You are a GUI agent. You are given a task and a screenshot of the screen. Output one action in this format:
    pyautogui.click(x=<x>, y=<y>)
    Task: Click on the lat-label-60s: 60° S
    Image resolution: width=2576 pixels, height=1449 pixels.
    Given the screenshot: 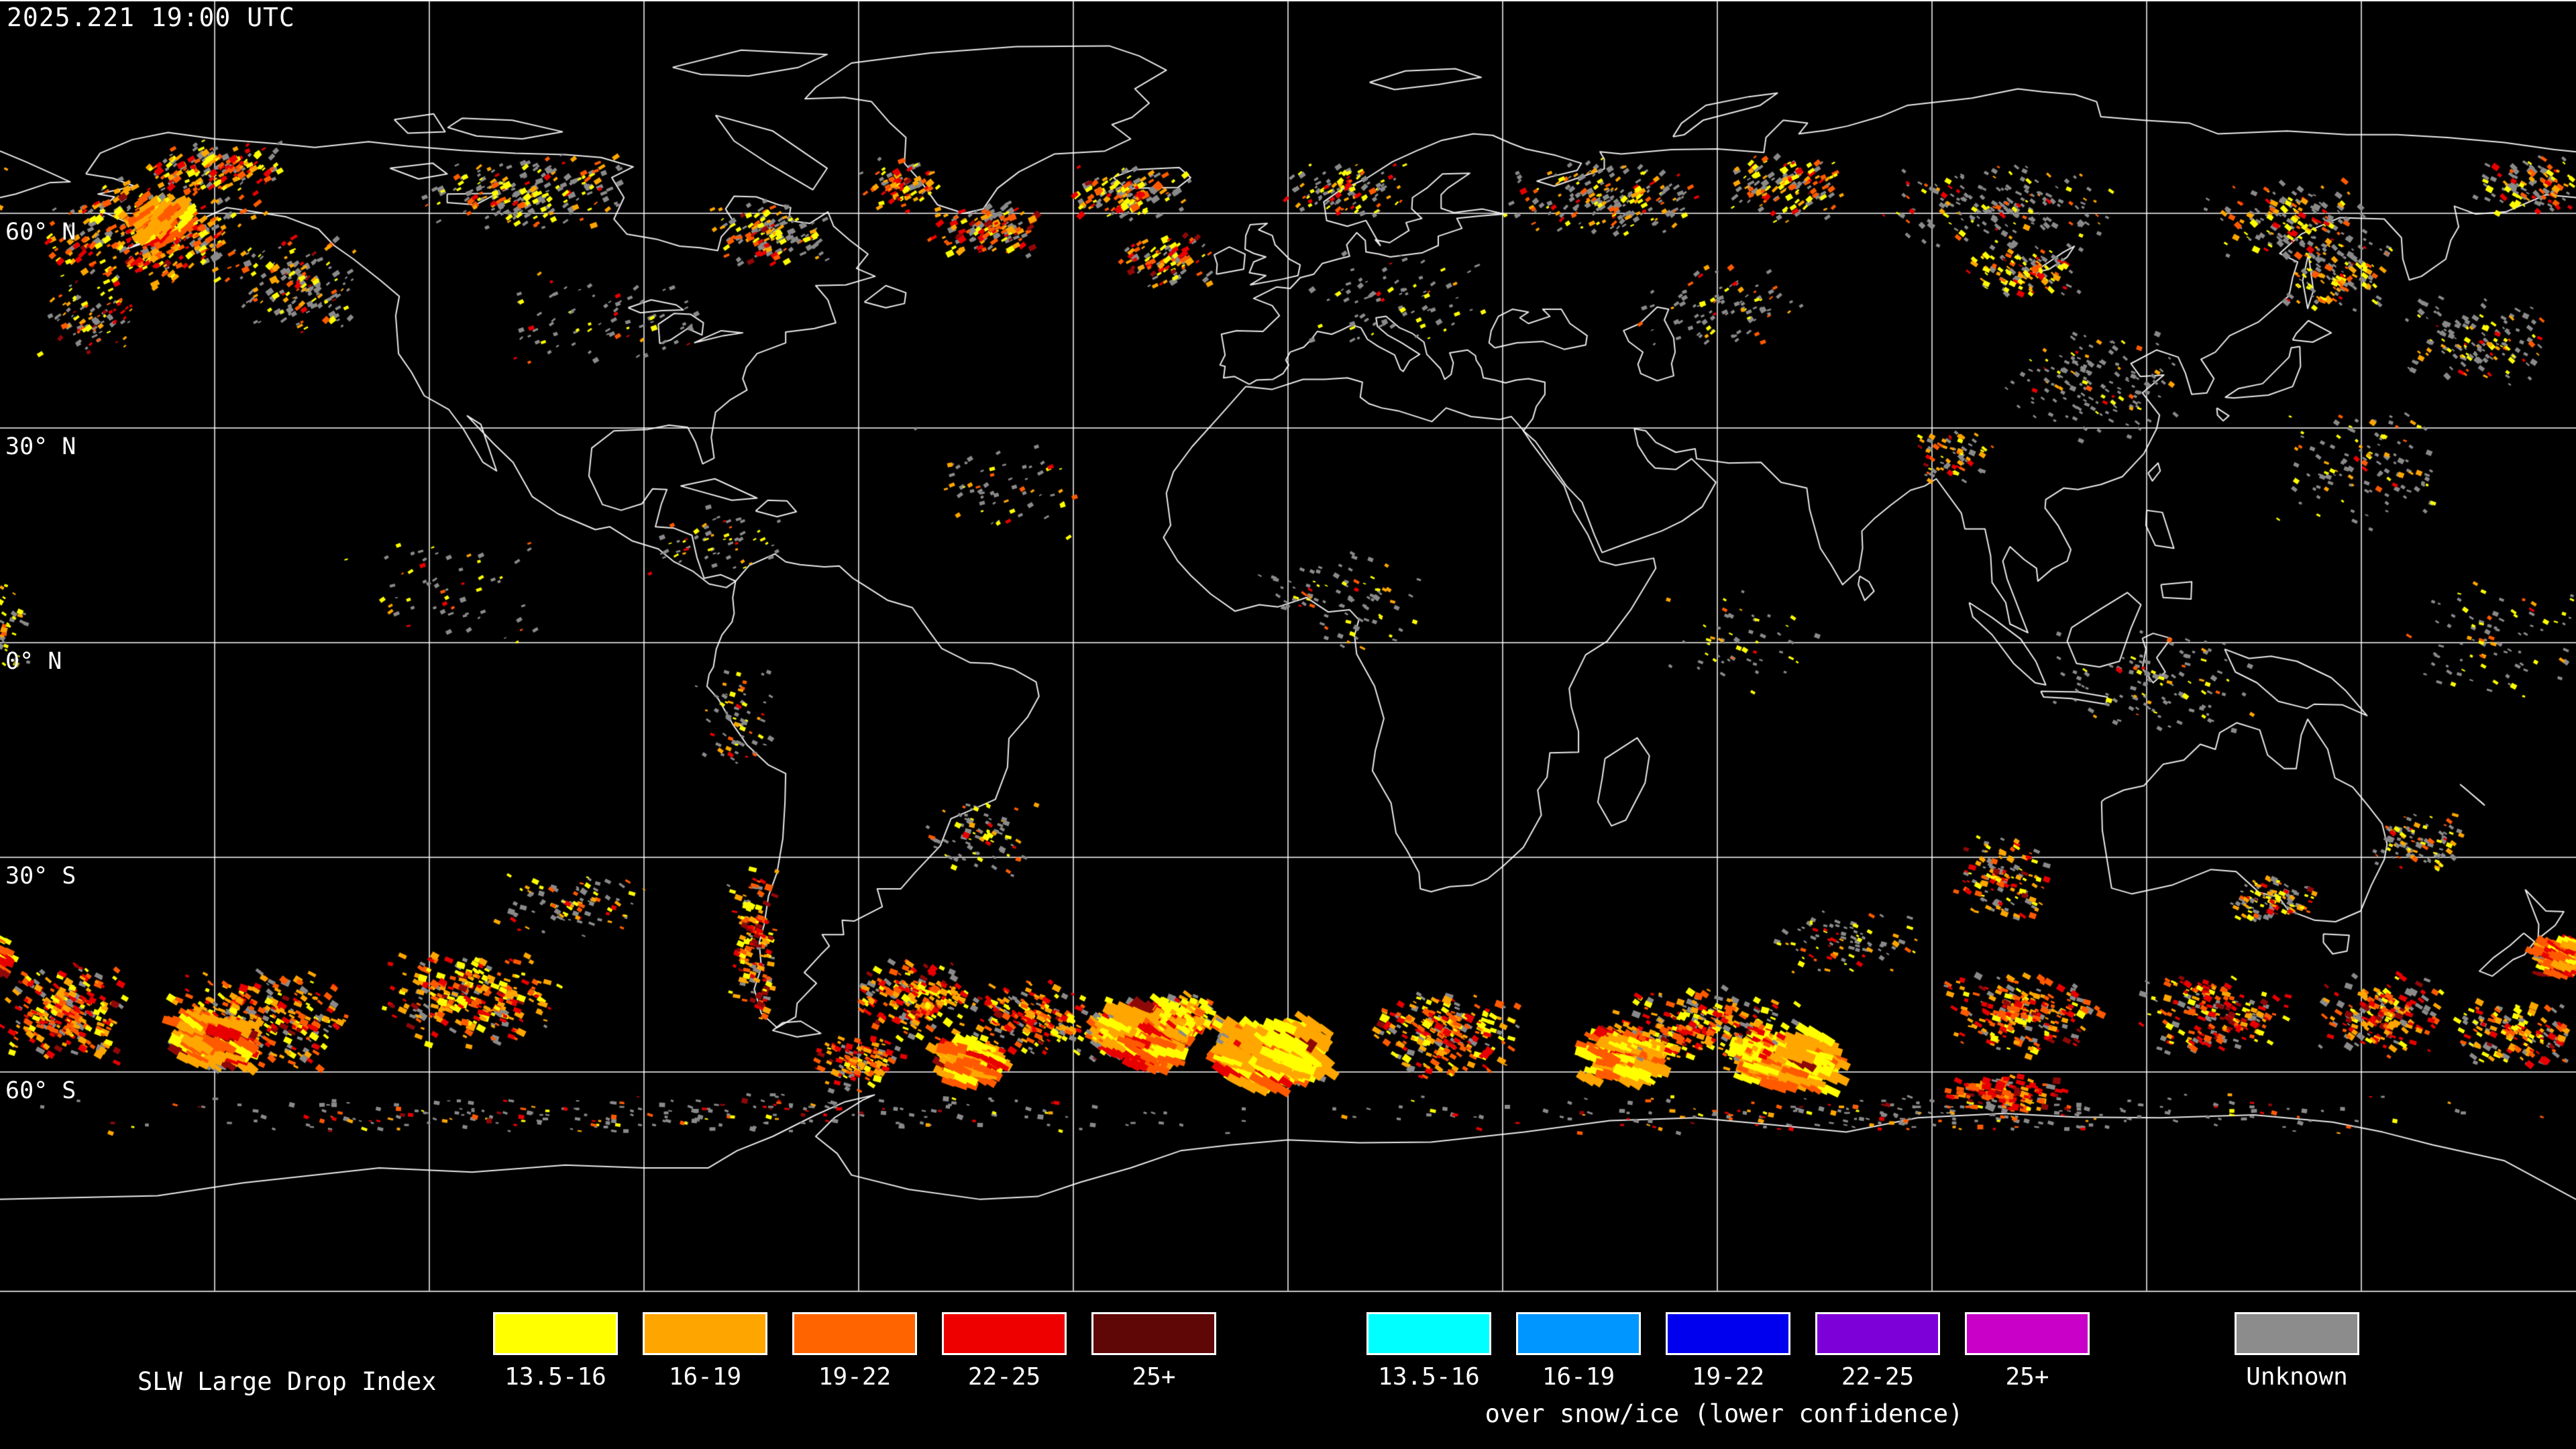 What is the action you would take?
    pyautogui.click(x=40, y=1090)
    